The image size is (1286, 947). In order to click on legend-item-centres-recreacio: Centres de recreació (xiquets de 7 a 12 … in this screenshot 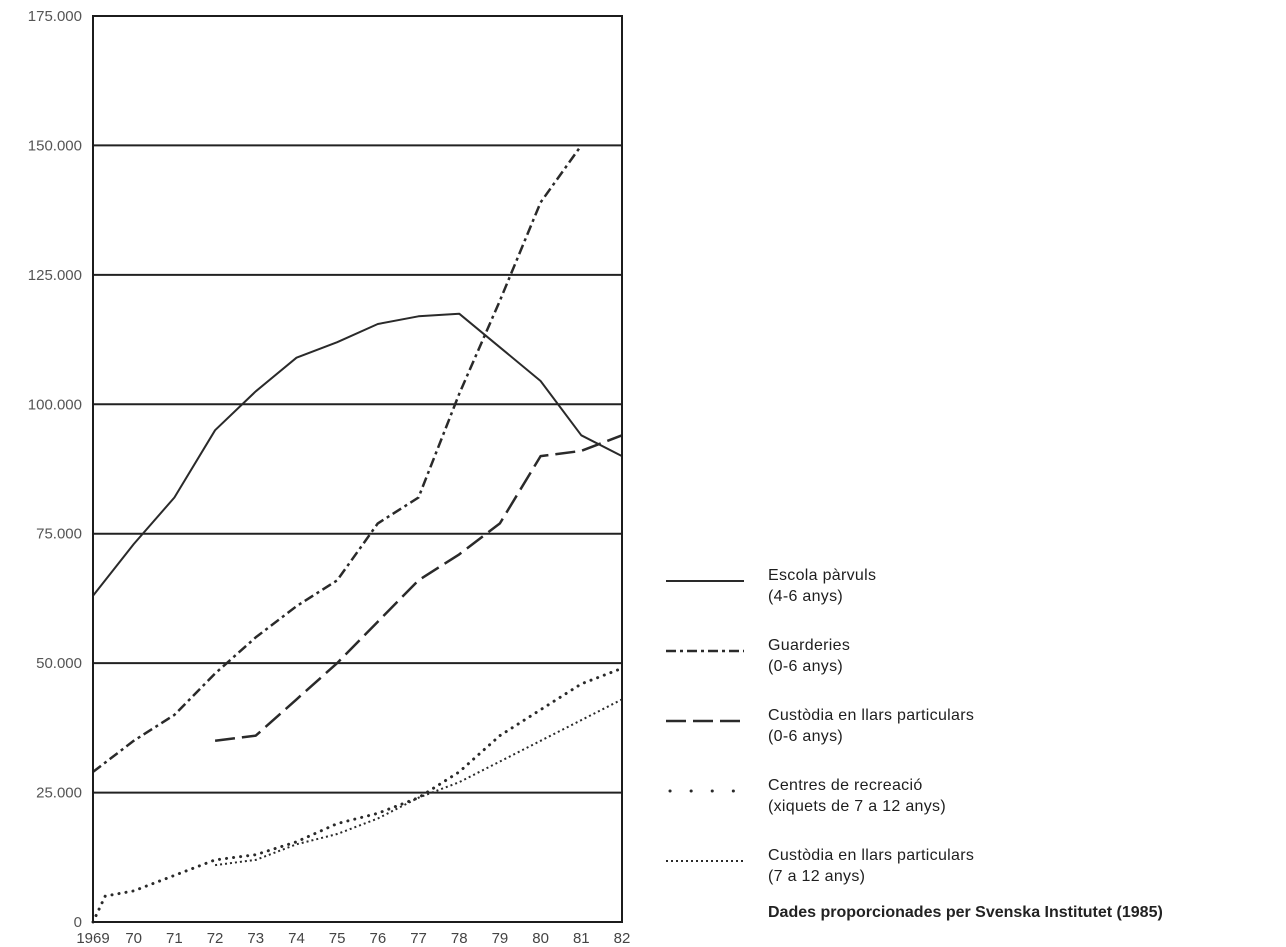, I will do `click(974, 810)`.